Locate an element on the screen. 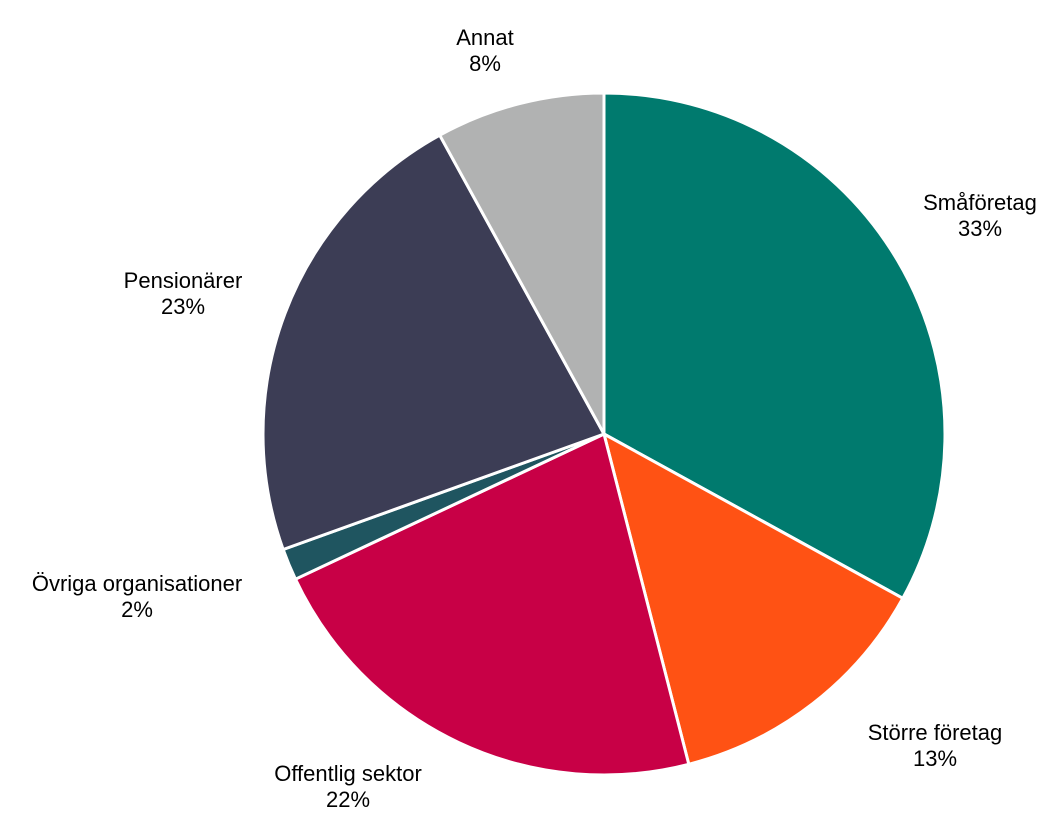 This screenshot has width=1060, height=816. slice-label-1: Småföretag is located at coordinates (980, 202).